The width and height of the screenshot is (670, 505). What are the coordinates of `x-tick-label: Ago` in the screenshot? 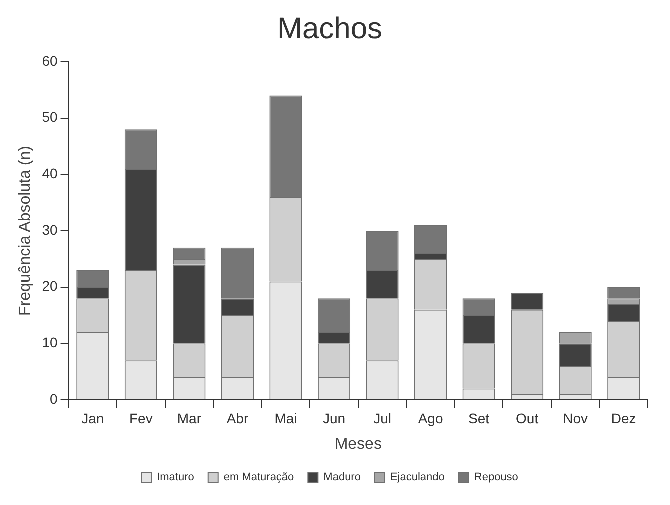 It's located at (431, 418).